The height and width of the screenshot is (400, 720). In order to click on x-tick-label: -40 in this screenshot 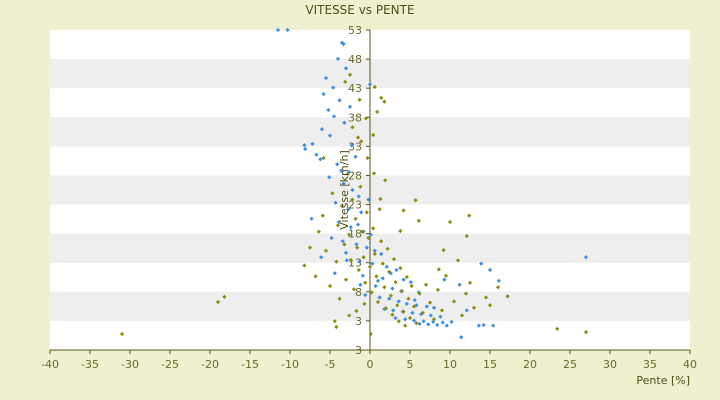, I will do `click(50, 364)`.